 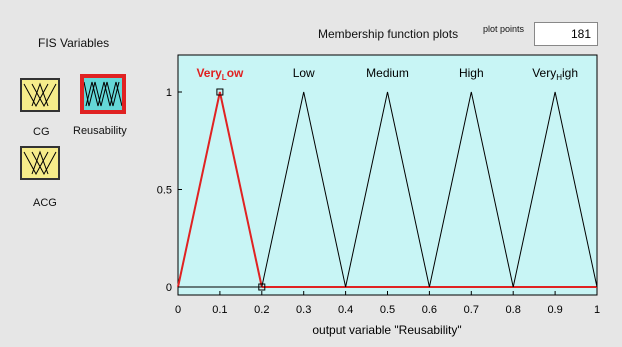 I want to click on variable-reusability-box, so click(x=103, y=94).